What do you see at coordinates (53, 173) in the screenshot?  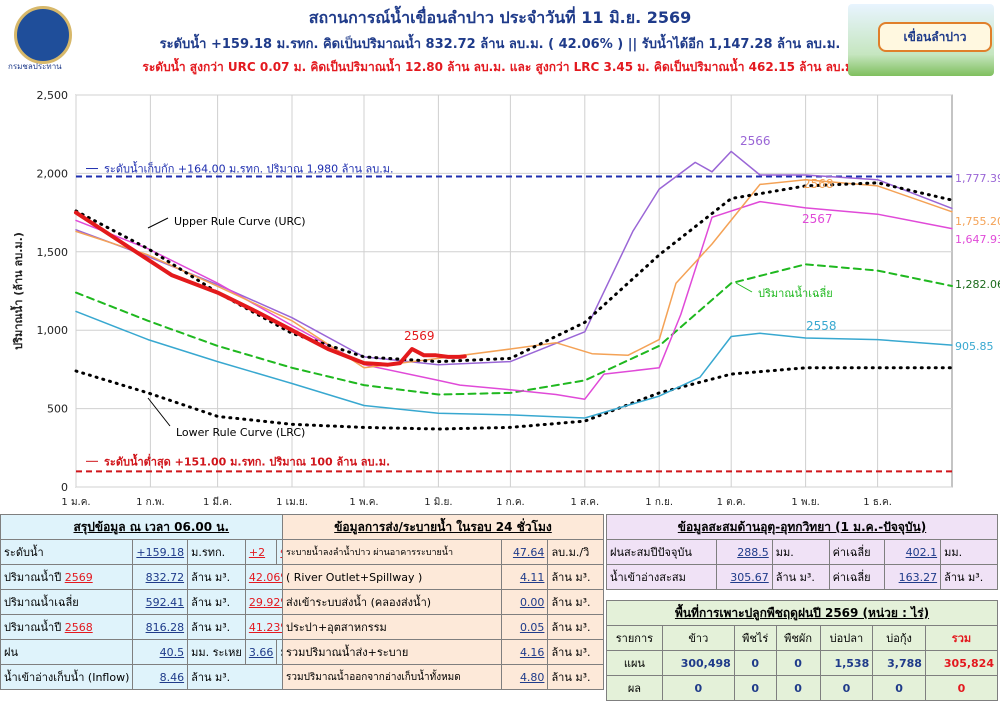 I see `y-tick-label: 2,000` at bounding box center [53, 173].